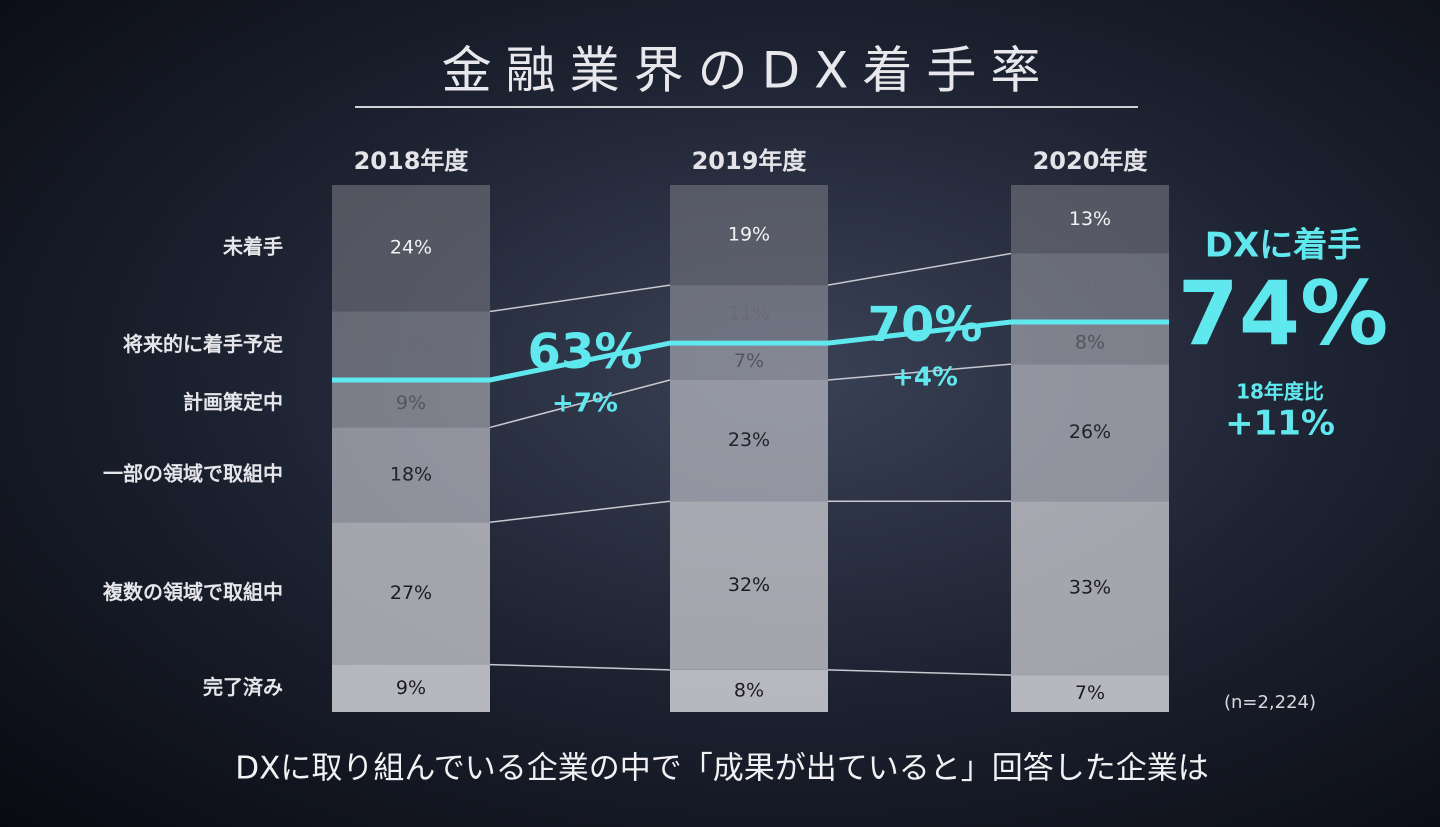 The height and width of the screenshot is (827, 1440). What do you see at coordinates (925, 378) in the screenshot?
I see `annotation-change: +4%` at bounding box center [925, 378].